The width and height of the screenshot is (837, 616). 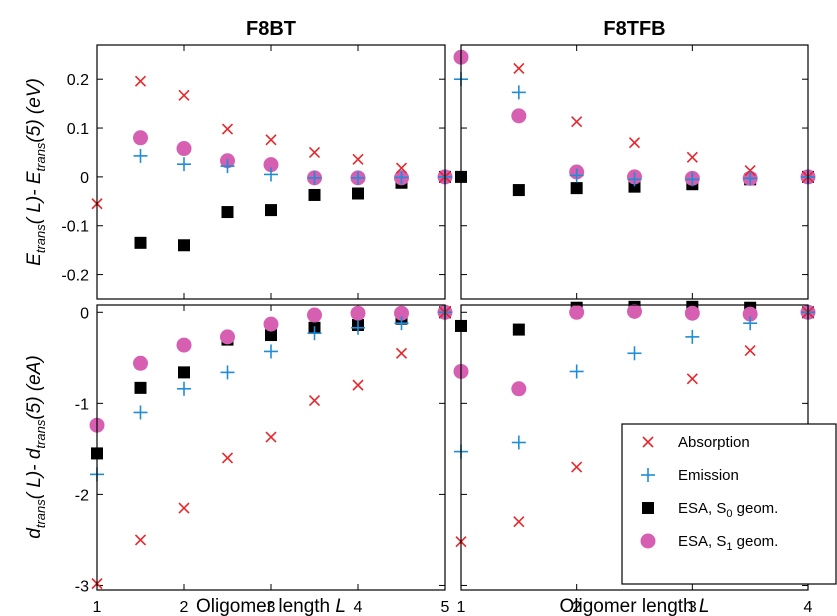 What do you see at coordinates (36, 446) in the screenshot?
I see `y-axis-label-bottom: dtrans( L)- dtrans(5) (eA)` at bounding box center [36, 446].